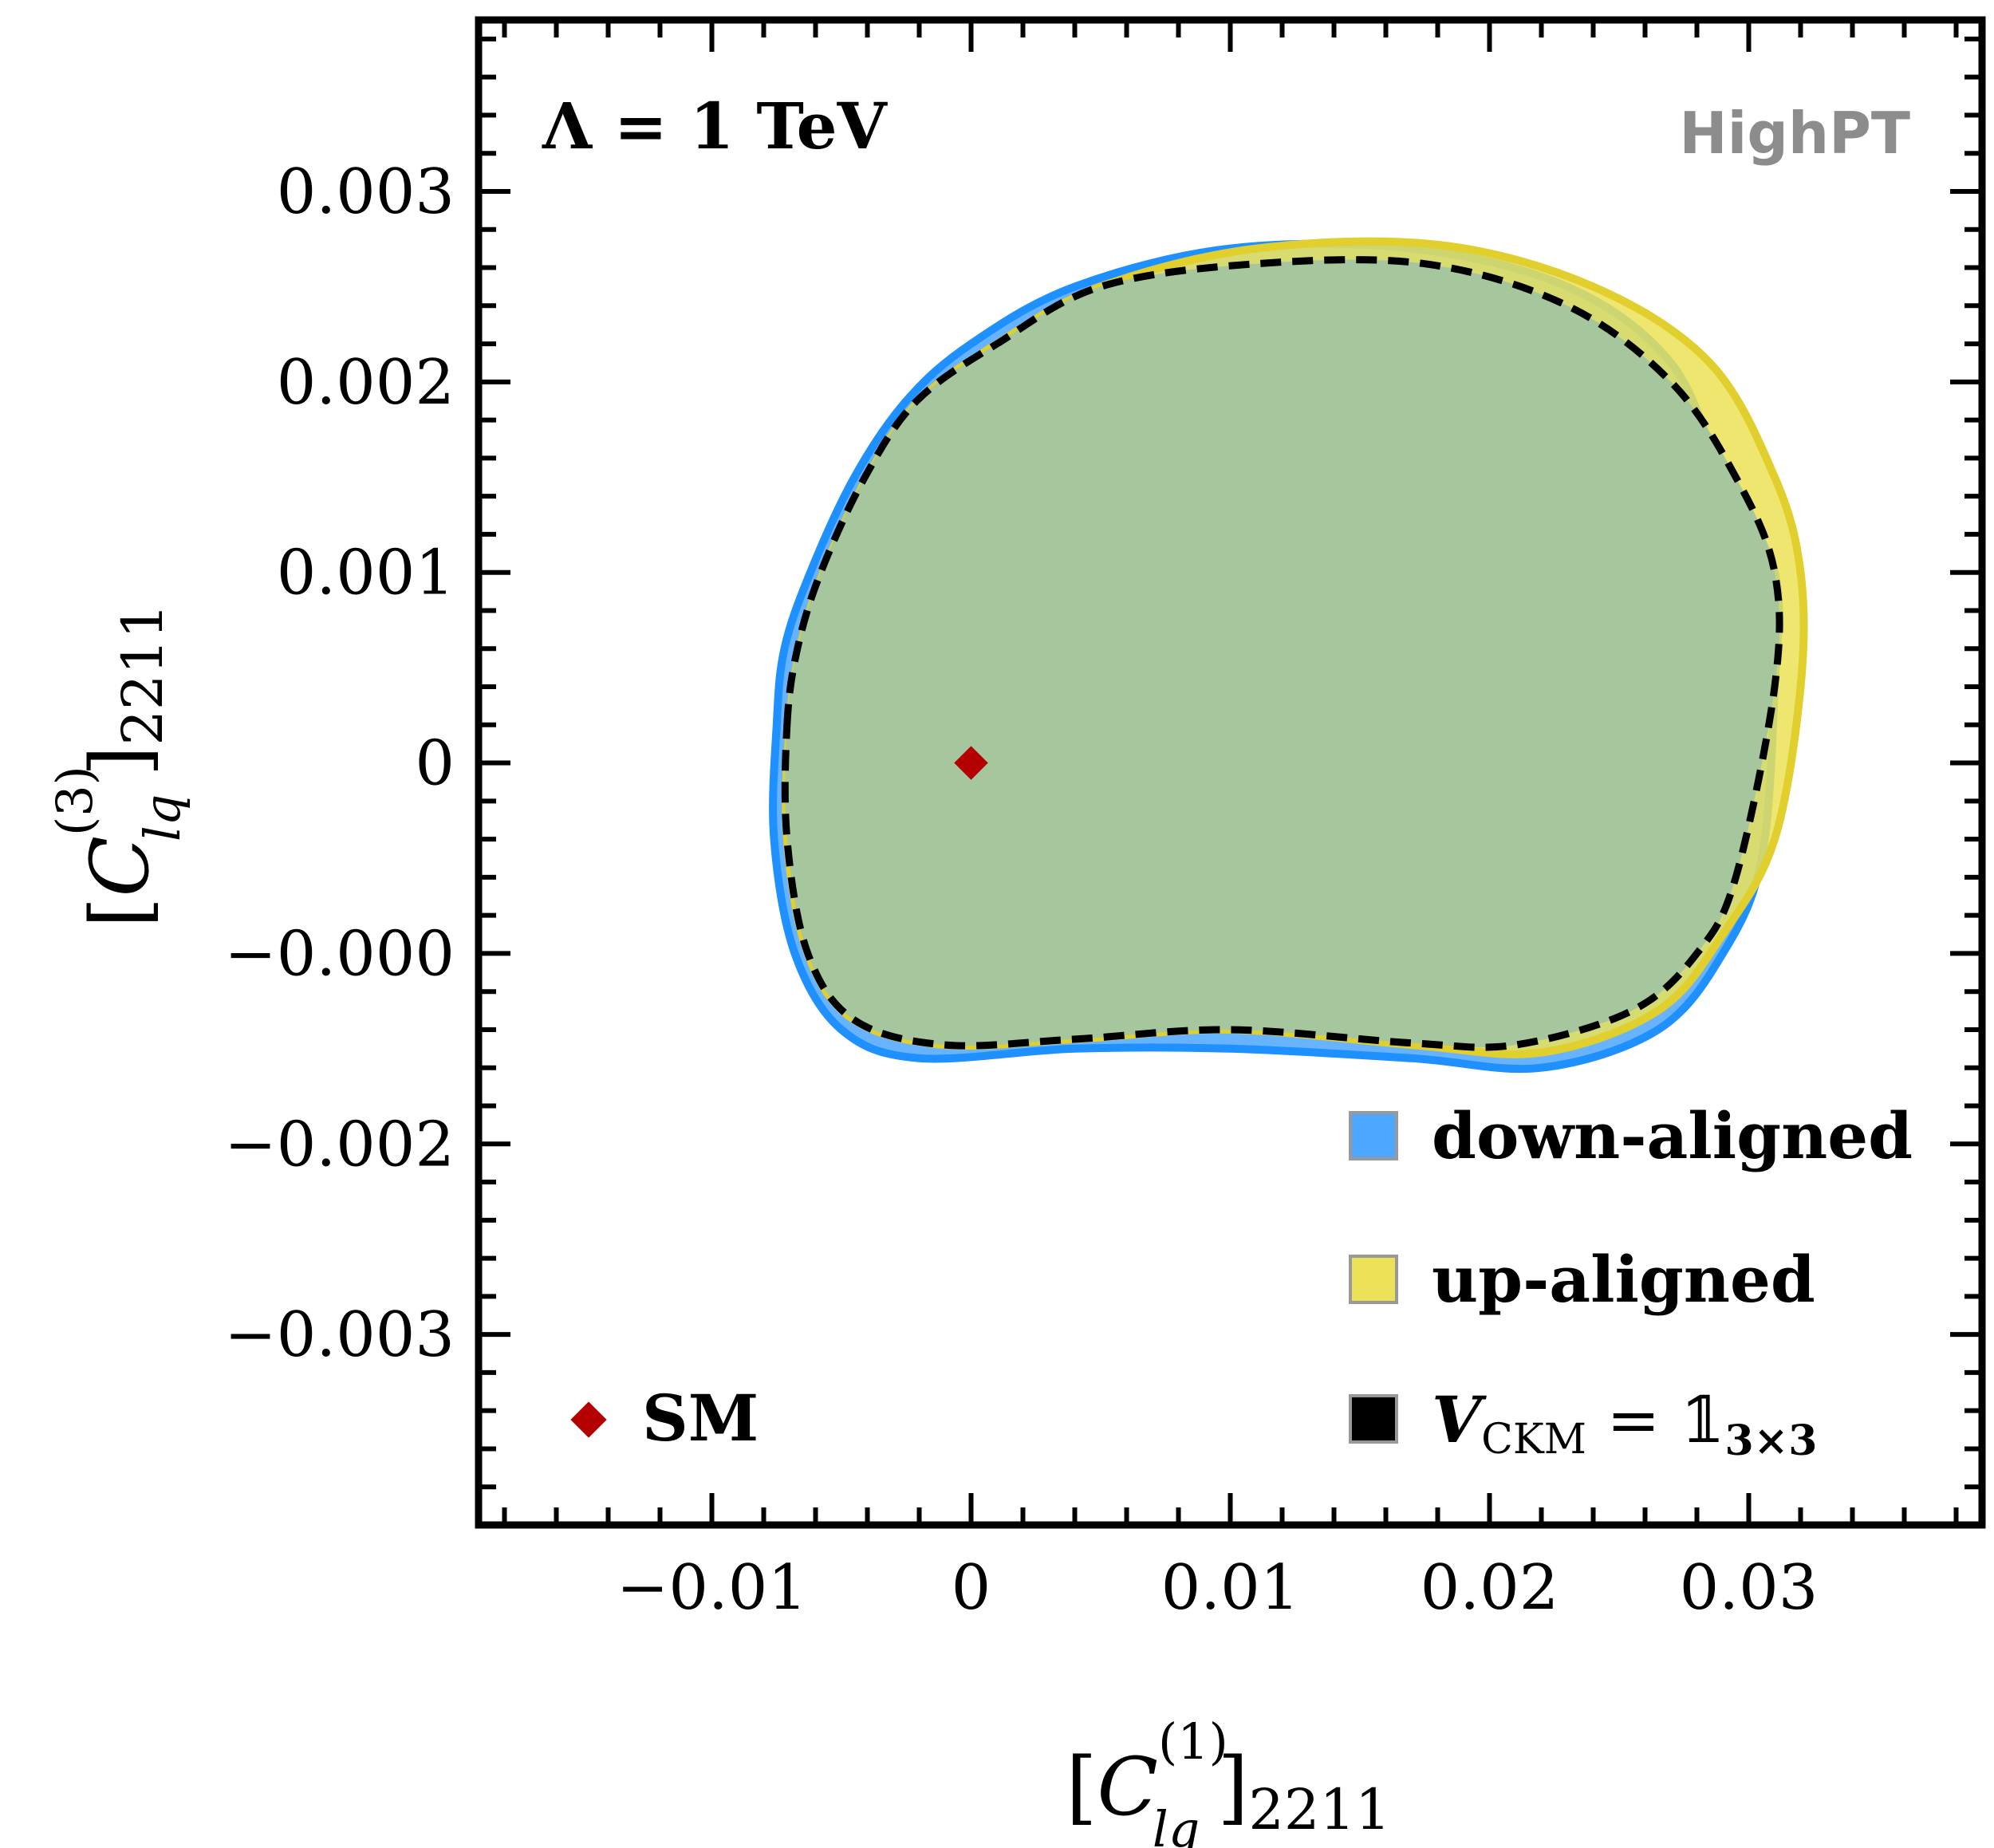 This screenshot has width=1994, height=1848. I want to click on y-label-sup: (3), so click(74, 801).